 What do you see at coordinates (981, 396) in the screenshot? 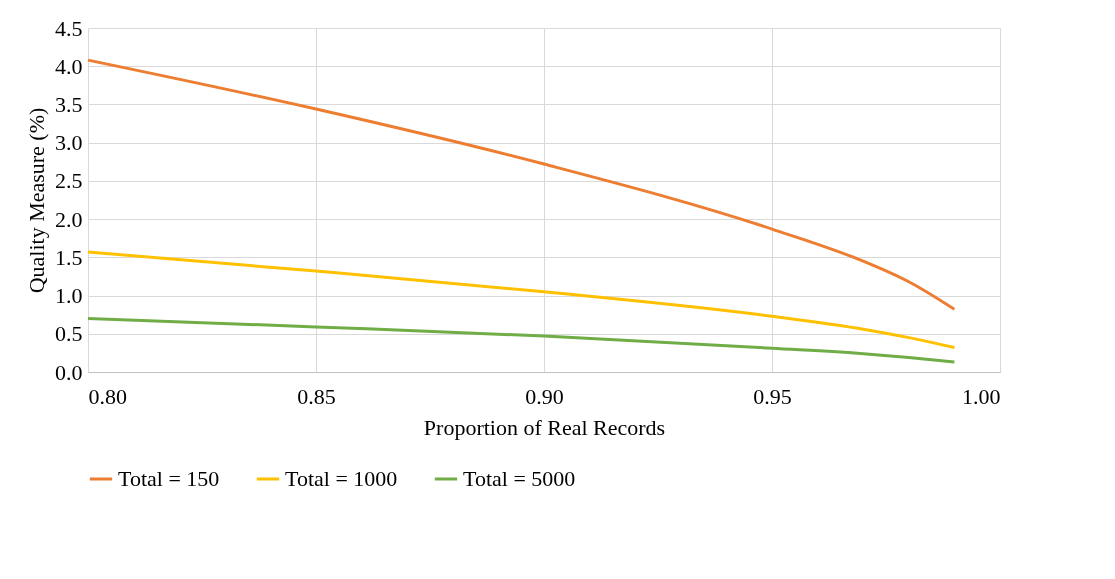
I see `x-tick-label: 1.00` at bounding box center [981, 396].